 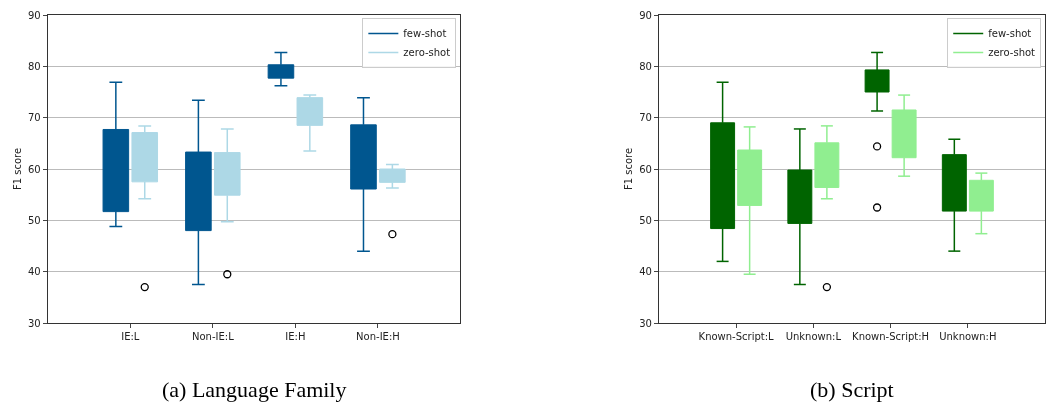 I want to click on x-tick-label: Known-Script:H, so click(x=891, y=336).